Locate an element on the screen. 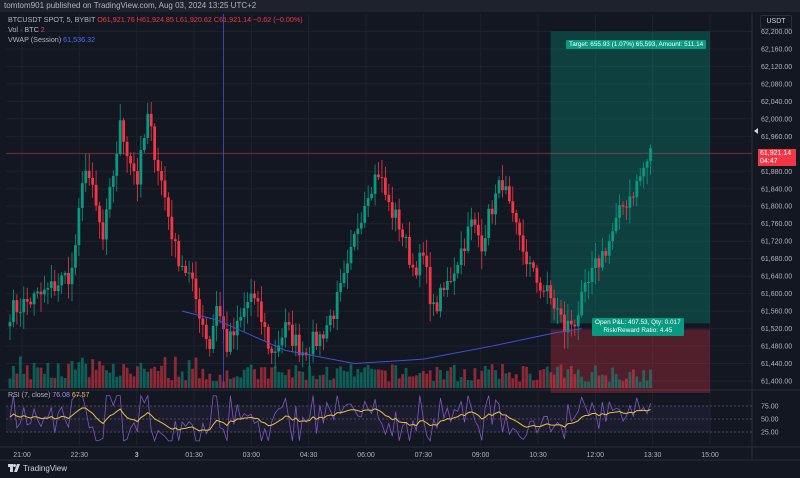 This screenshot has width=800, height=478. symbol-label: BTCUSDT SPOT, 5, BYBIT is located at coordinates (52, 19).